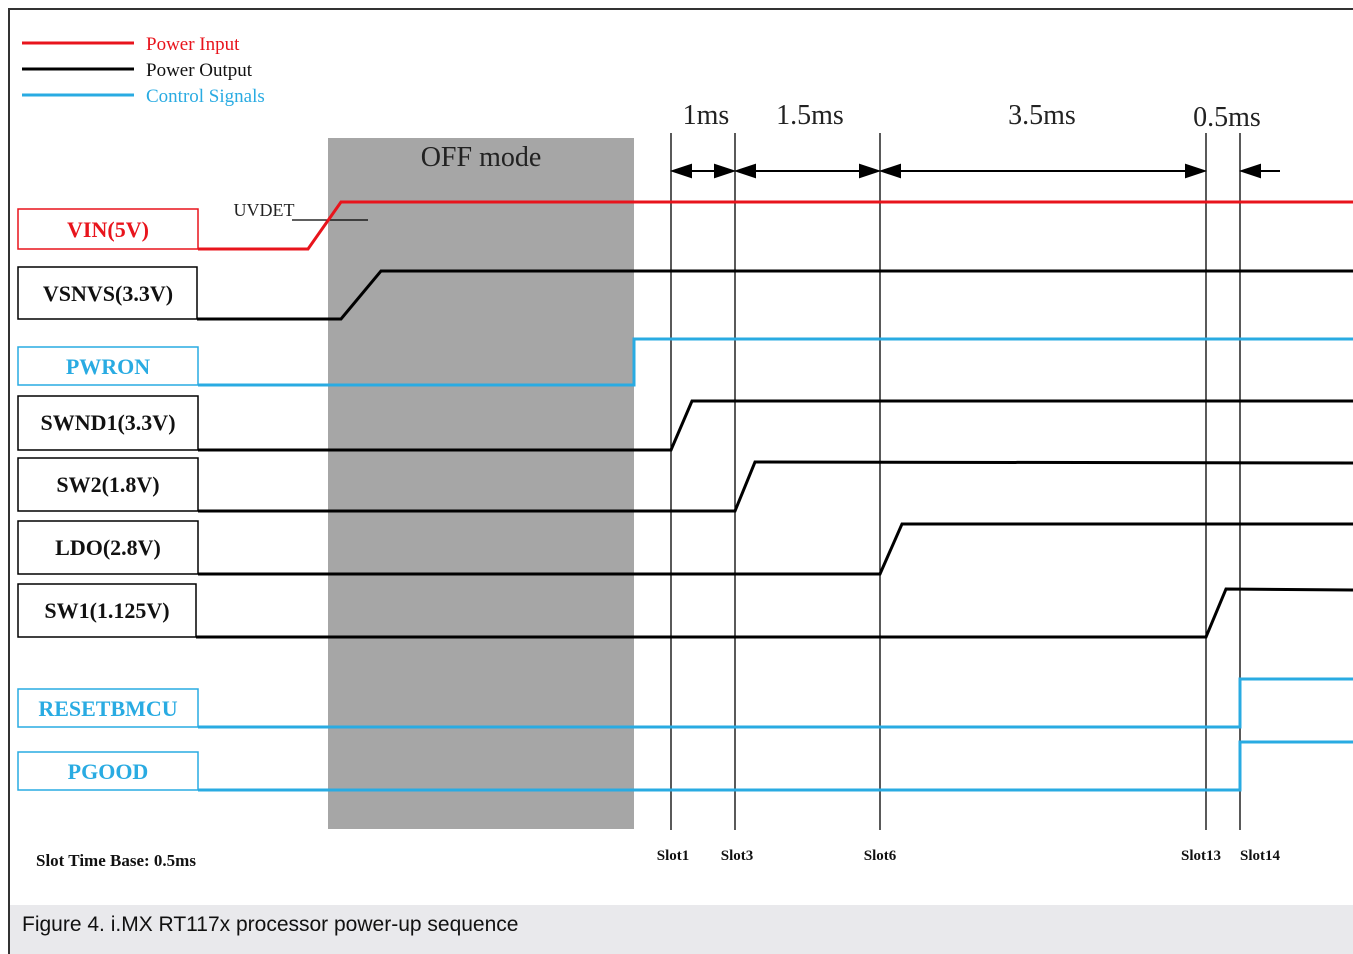 This screenshot has width=1353, height=954. Describe the element at coordinates (775, 362) in the screenshot. I see `waveform-pwron` at that location.